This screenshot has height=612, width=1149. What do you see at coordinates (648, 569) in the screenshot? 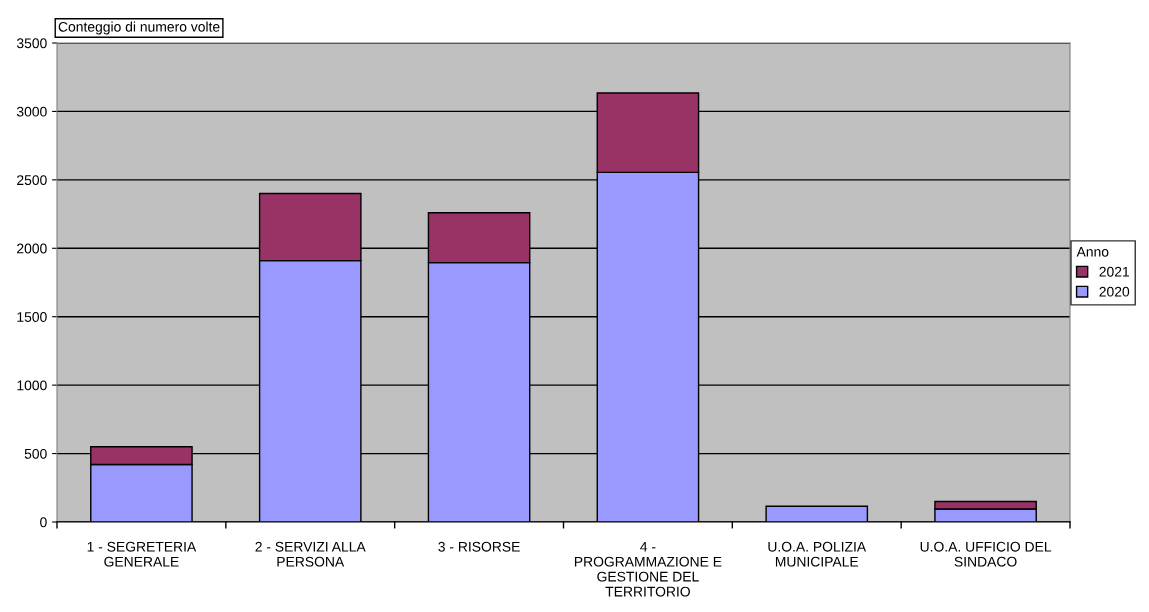
I see `x-tick-label: 4 - PROGRAMMAZIONE E GESTIONE DEL TERRITORIO` at bounding box center [648, 569].